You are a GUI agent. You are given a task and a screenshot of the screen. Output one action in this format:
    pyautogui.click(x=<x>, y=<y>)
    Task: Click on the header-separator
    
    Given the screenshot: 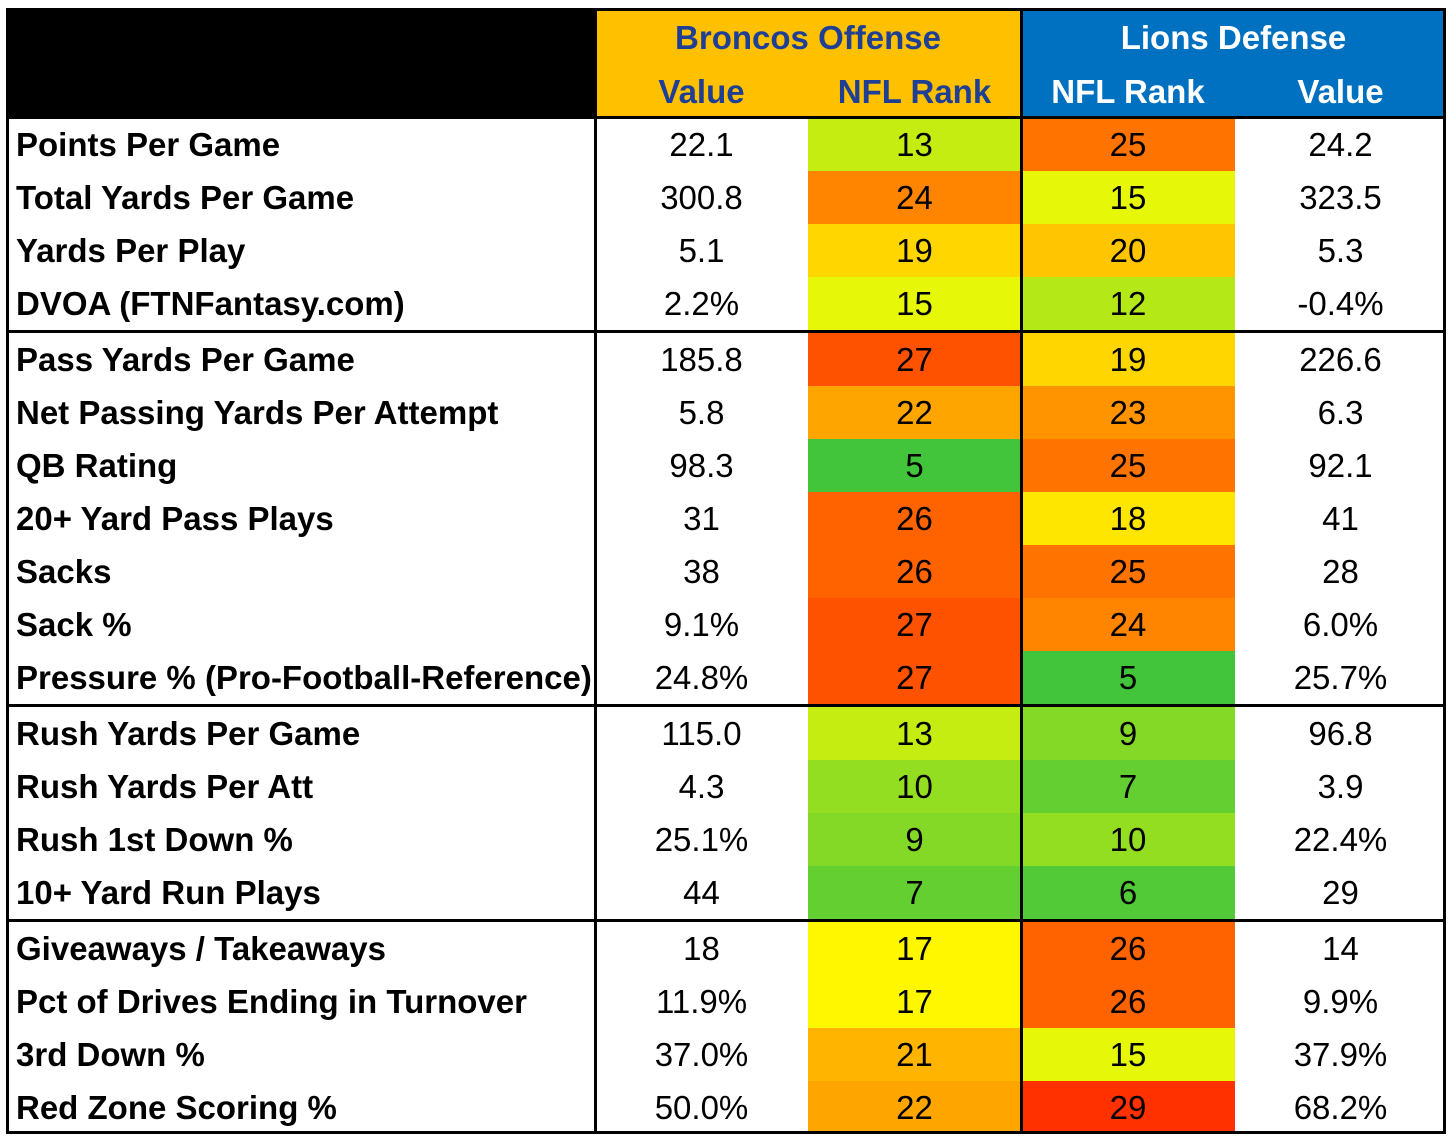 What is the action you would take?
    pyautogui.click(x=726, y=117)
    